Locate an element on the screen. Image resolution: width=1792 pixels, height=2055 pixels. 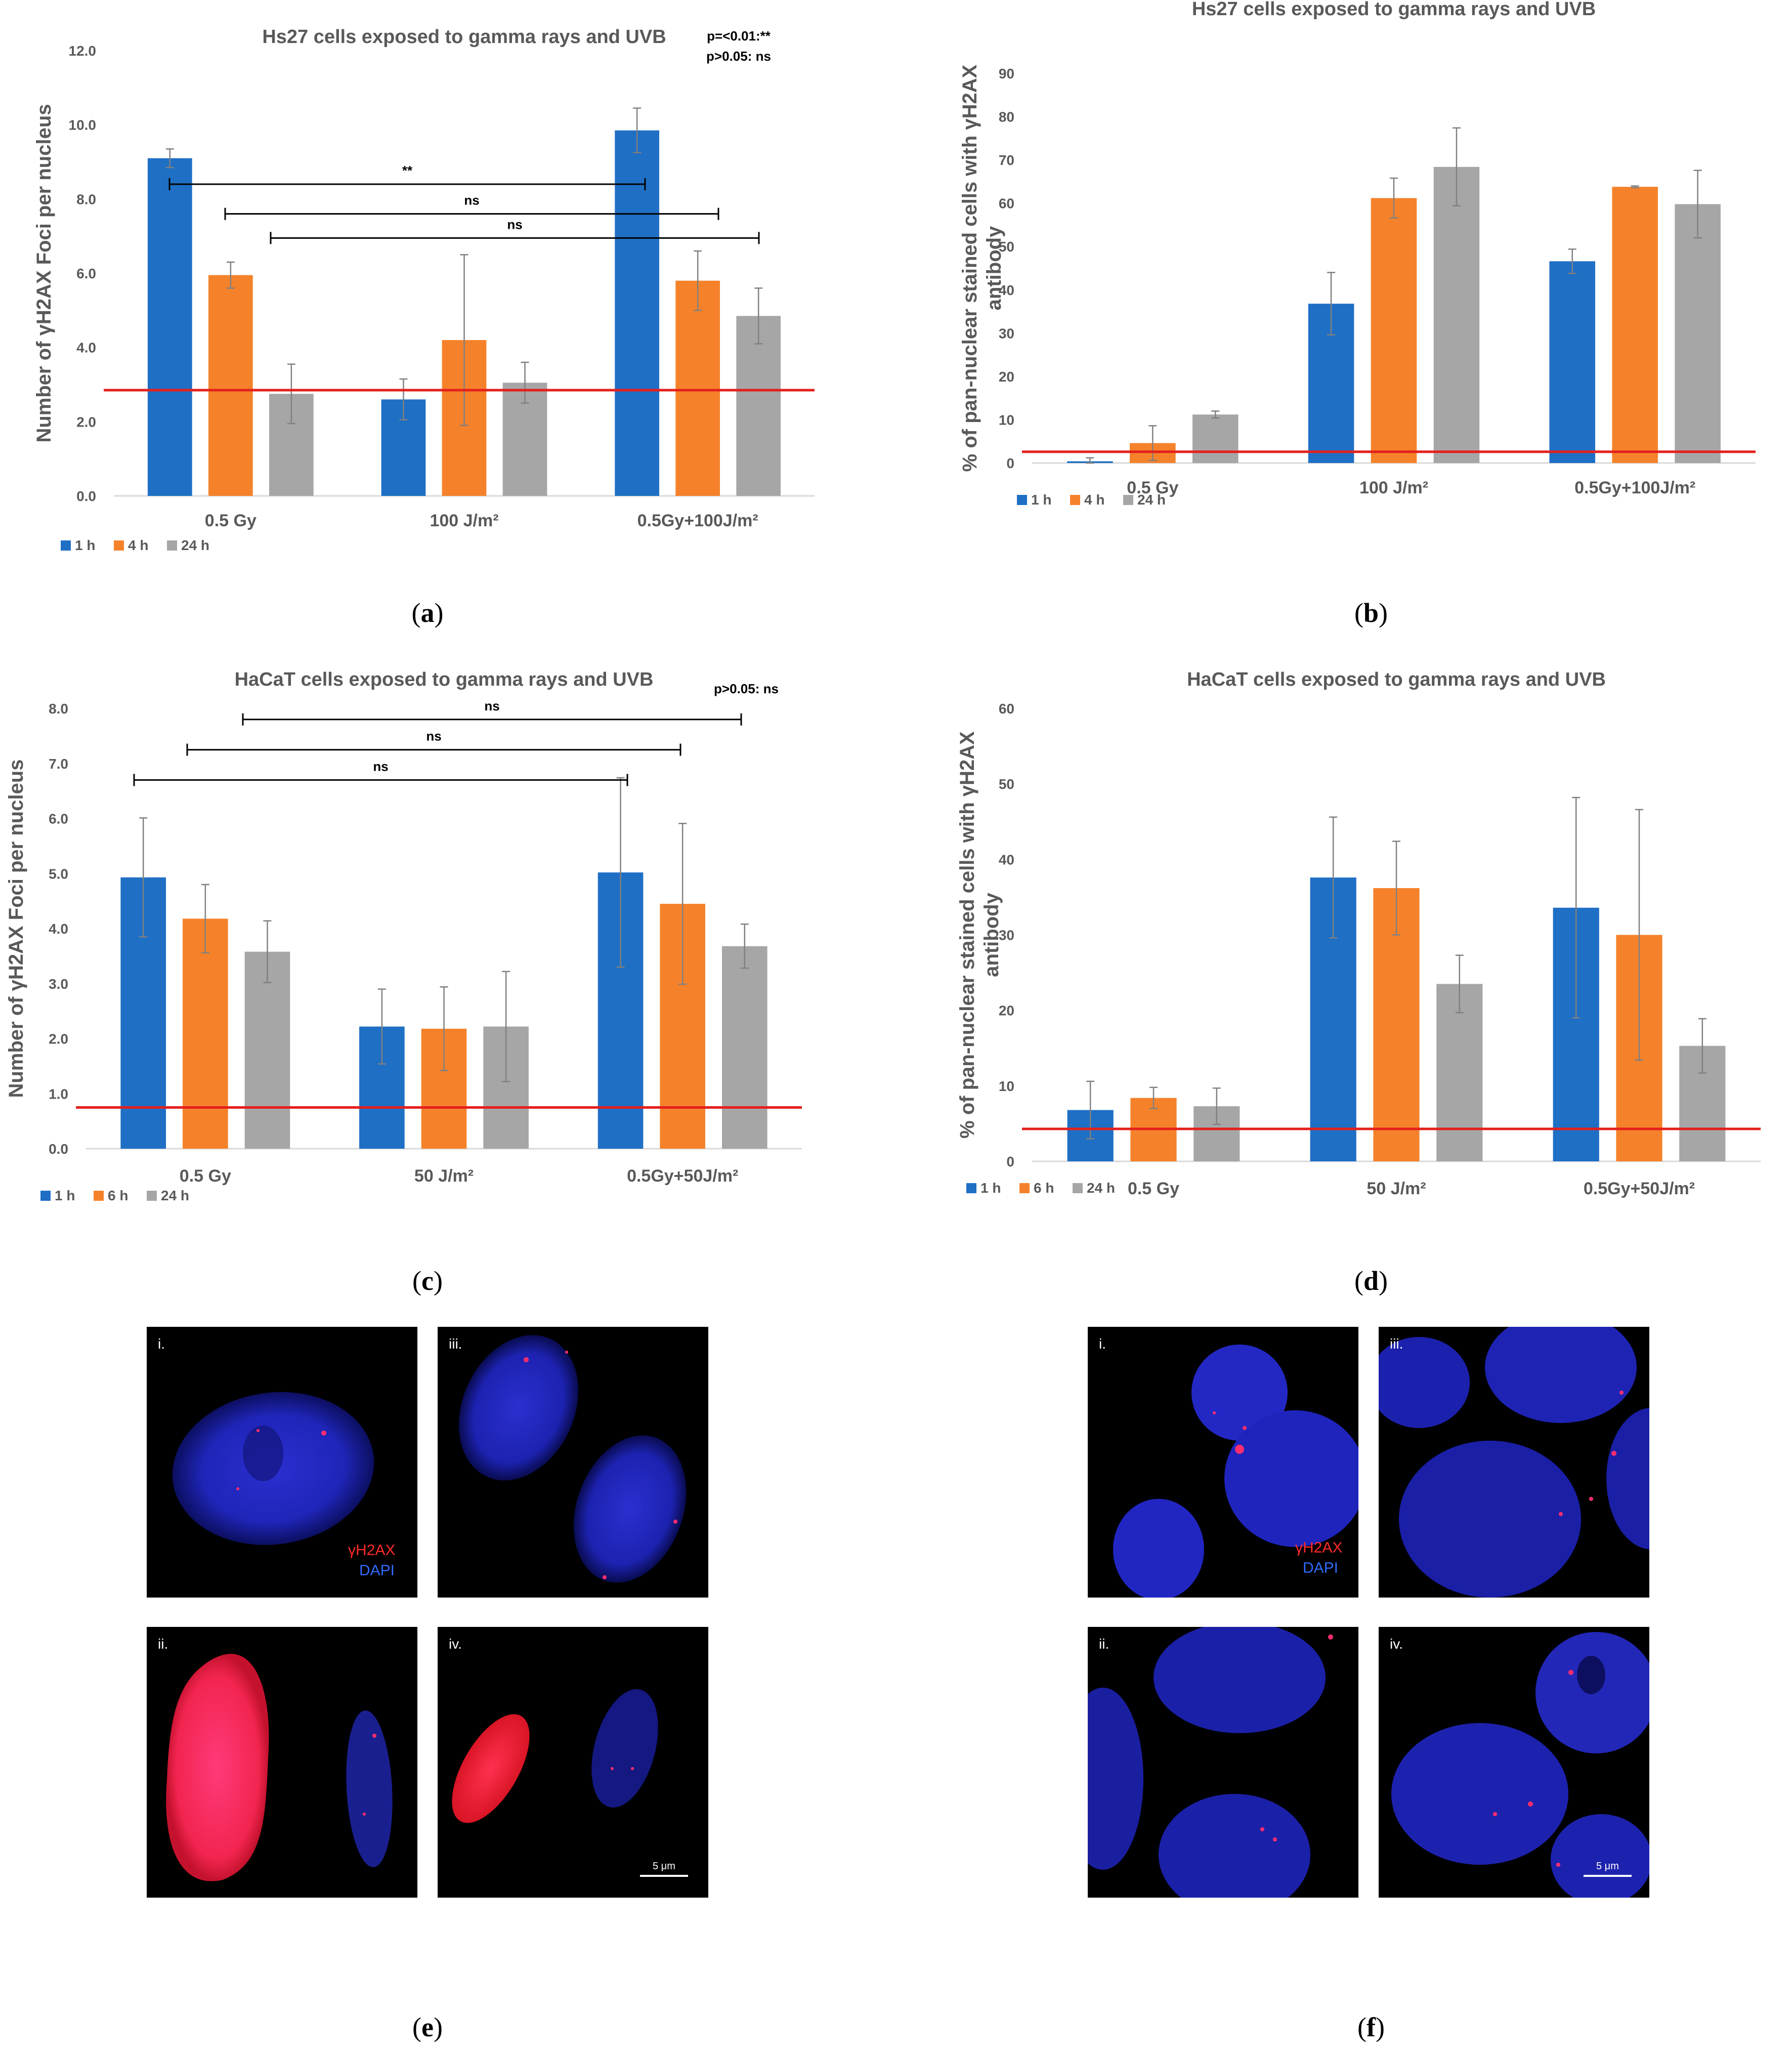
y-tick-label: 1.0 is located at coordinates (58, 1094).